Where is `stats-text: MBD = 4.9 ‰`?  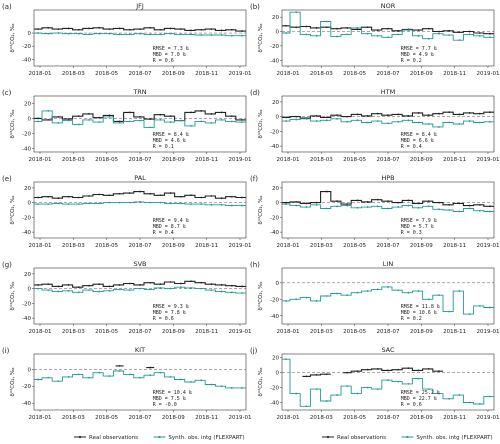 stats-text: MBD = 4.9 ‰ is located at coordinates (418, 55).